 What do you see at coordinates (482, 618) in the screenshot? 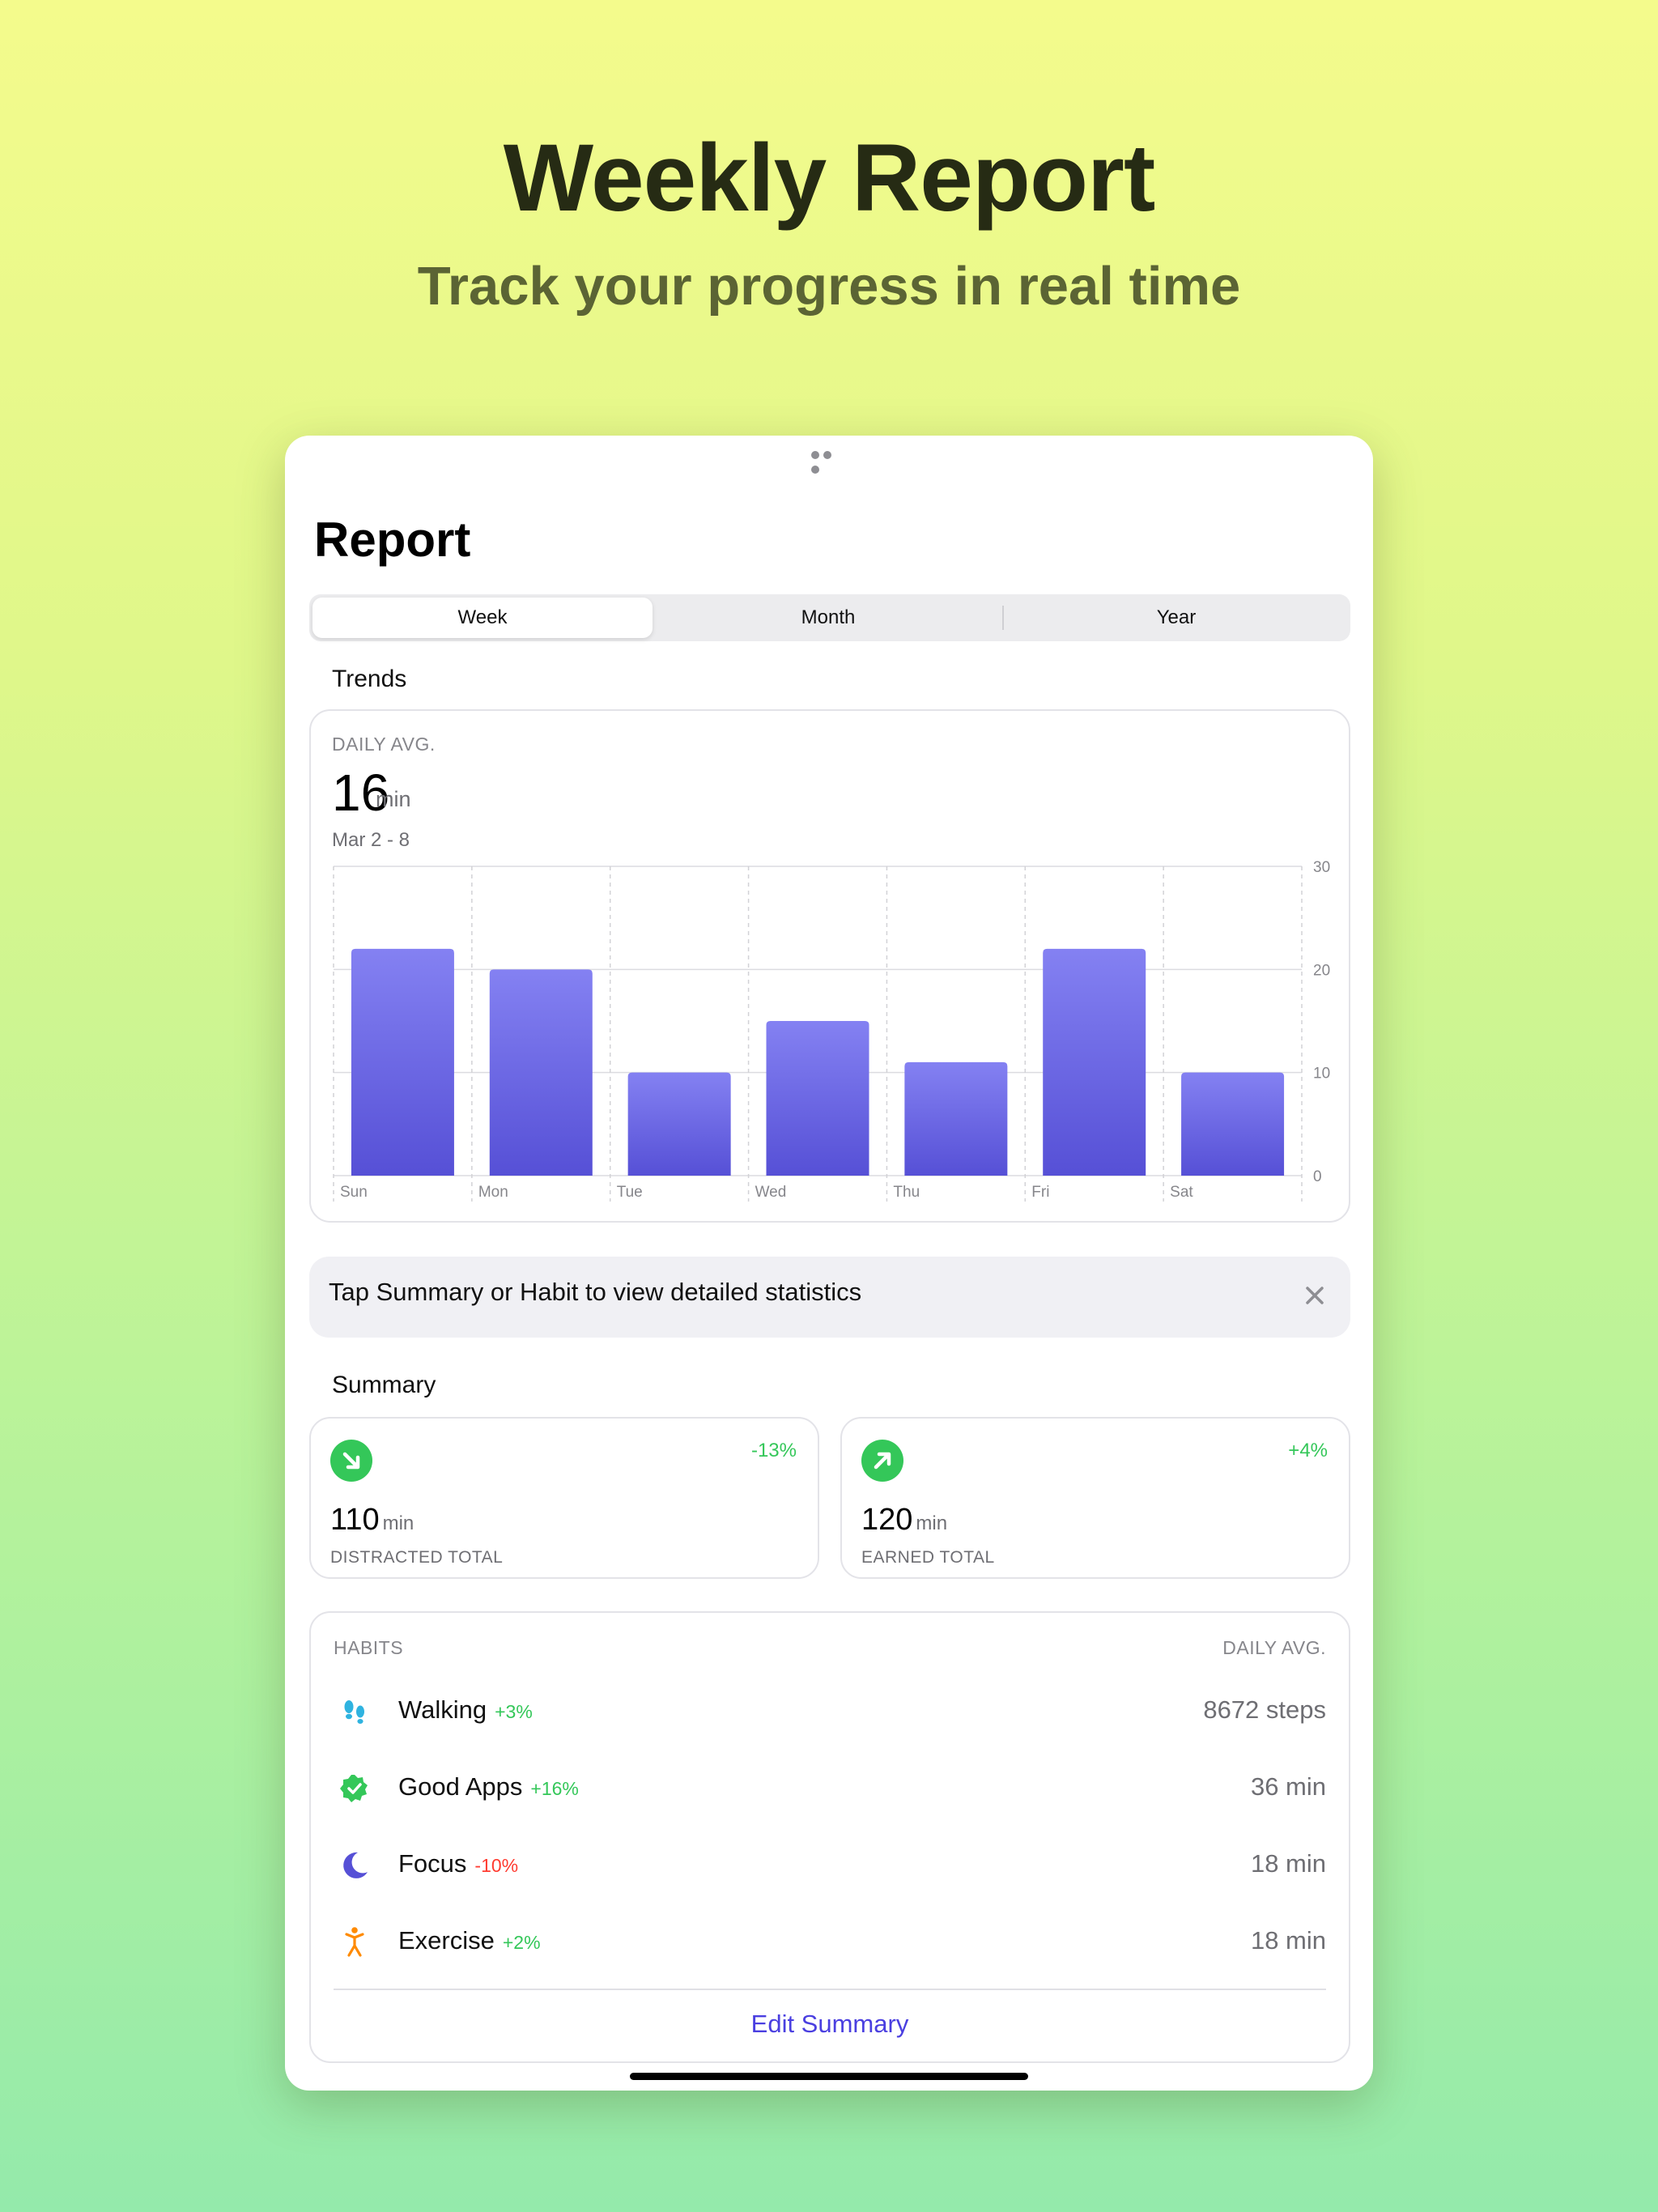
I see `segment-week: Week` at bounding box center [482, 618].